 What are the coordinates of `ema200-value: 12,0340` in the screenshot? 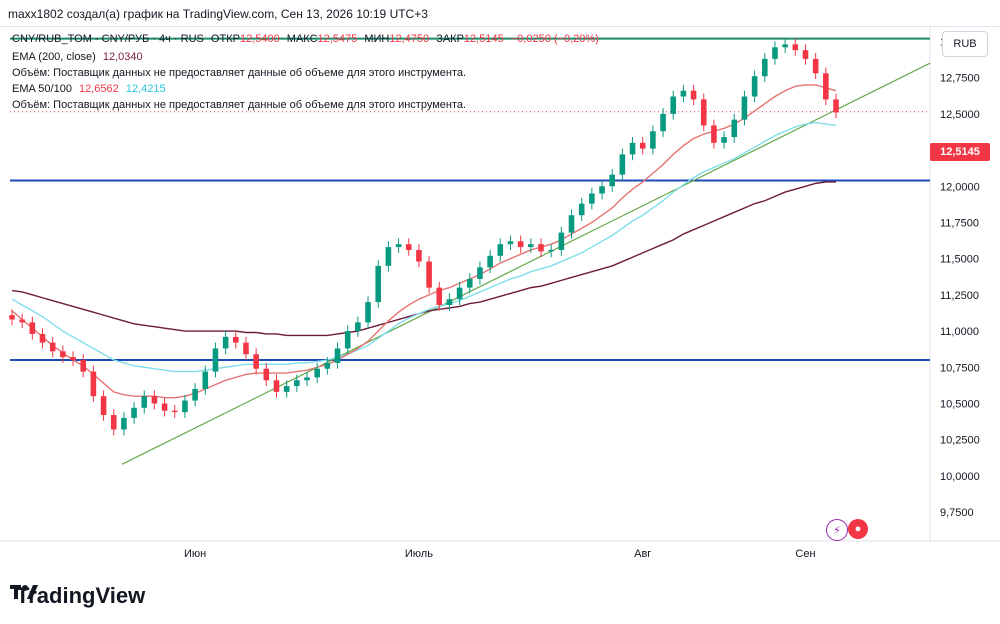 It's located at (122, 57).